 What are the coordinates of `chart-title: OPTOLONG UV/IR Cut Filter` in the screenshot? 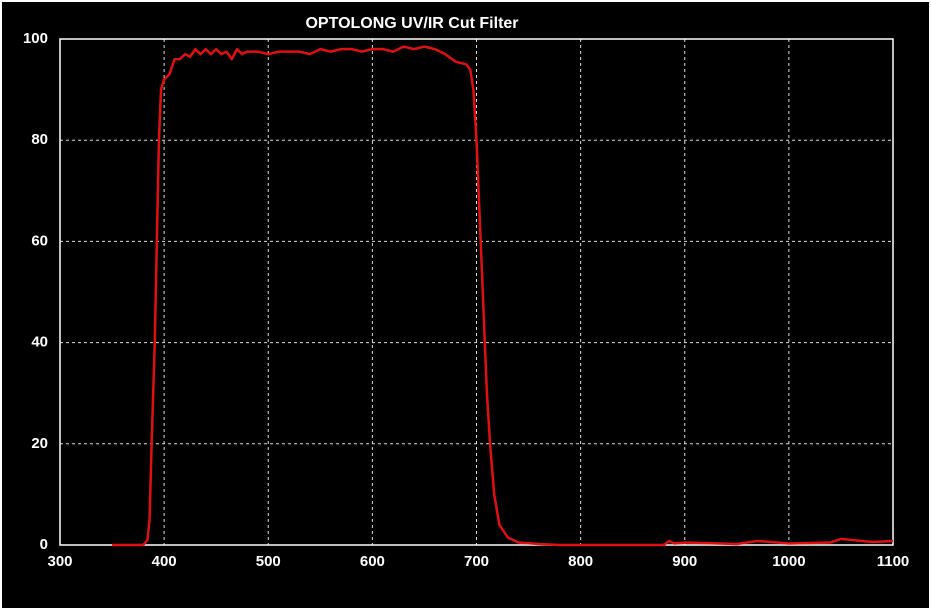 It's located at (411, 23).